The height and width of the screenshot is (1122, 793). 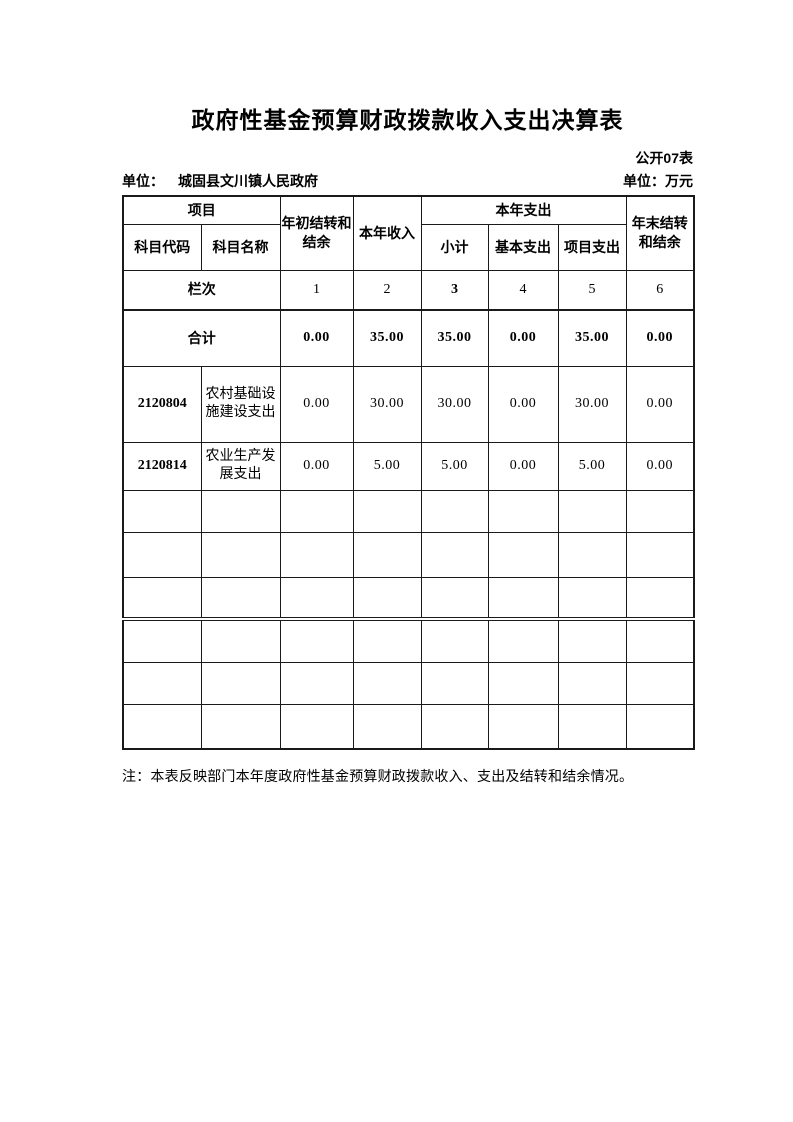 What do you see at coordinates (248, 181) in the screenshot?
I see `unit-name: 城固县文川镇人民政府` at bounding box center [248, 181].